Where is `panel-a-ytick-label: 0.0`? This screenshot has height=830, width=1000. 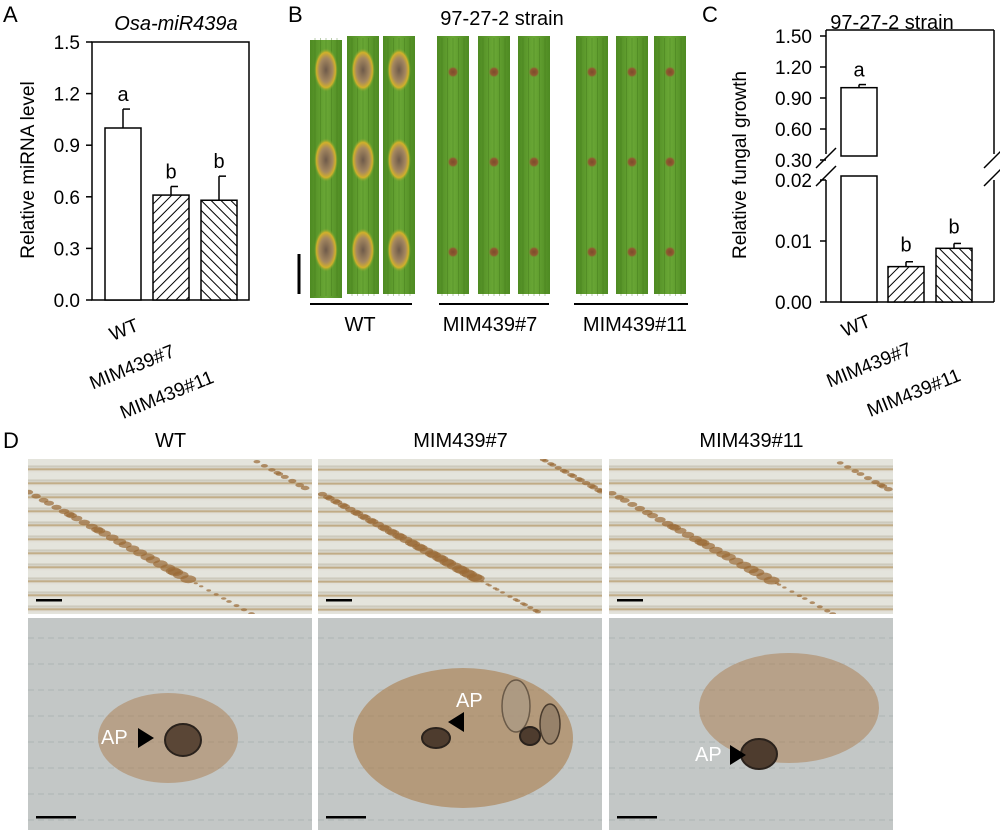 panel-a-ytick-label: 0.0 is located at coordinates (67, 301).